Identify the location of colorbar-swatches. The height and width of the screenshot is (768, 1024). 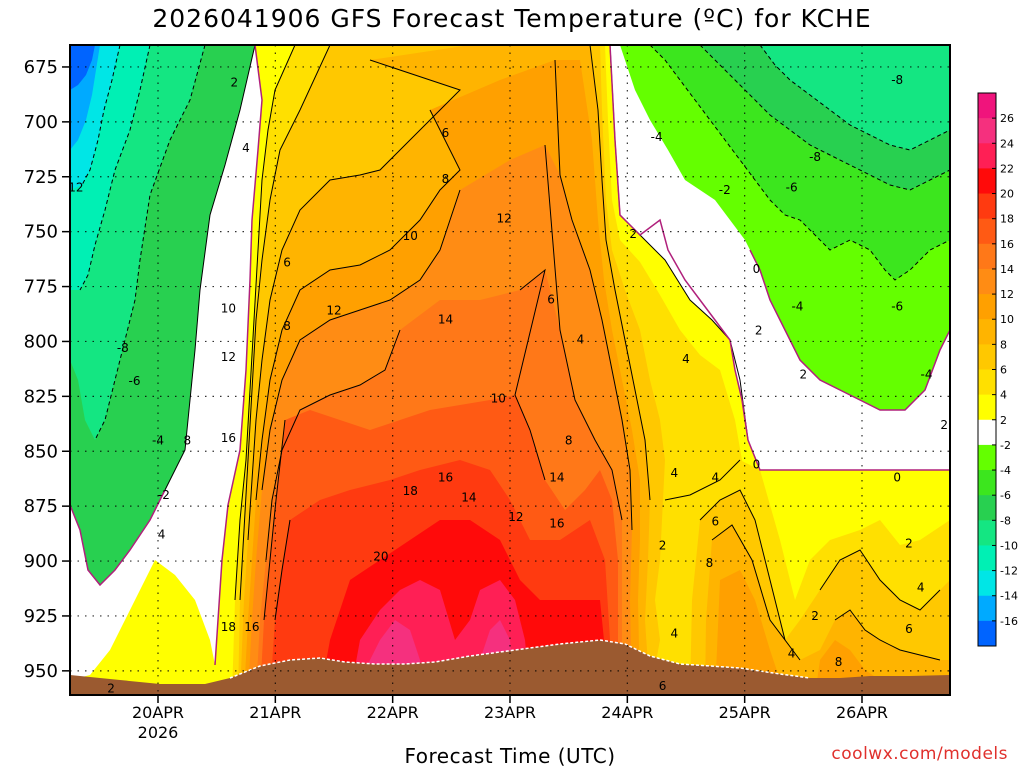
(987, 369).